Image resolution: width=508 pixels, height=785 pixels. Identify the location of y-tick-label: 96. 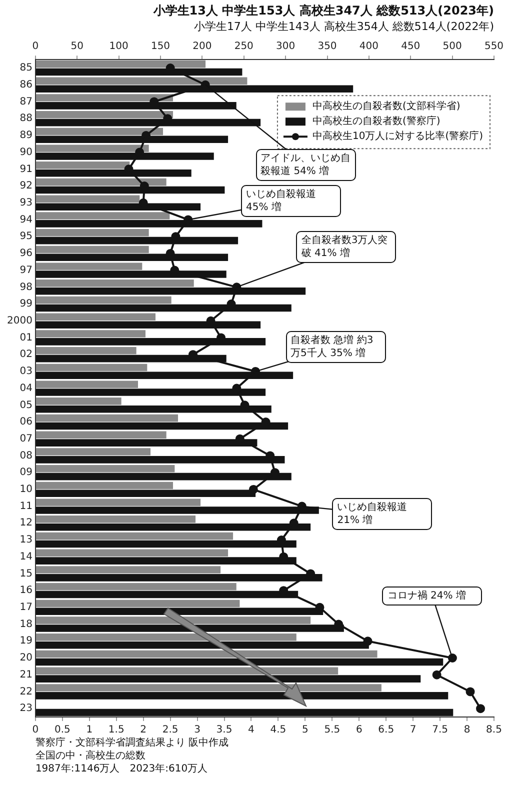
(26, 254).